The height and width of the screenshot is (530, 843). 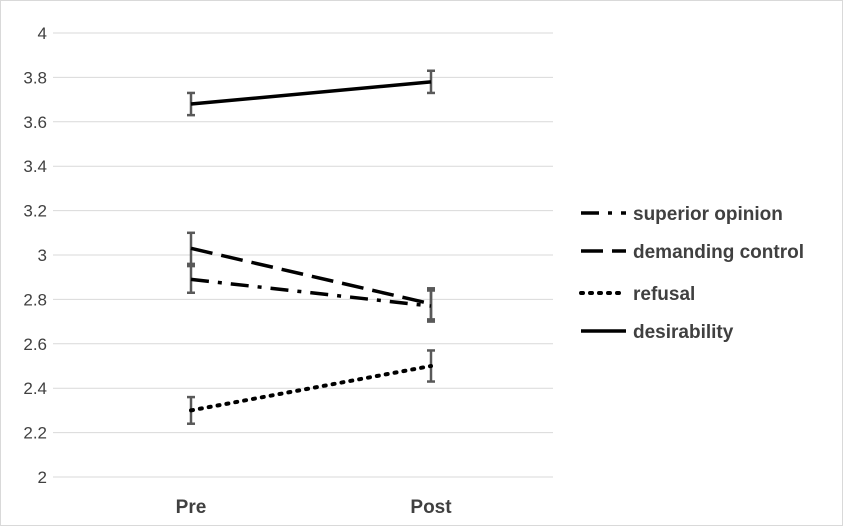 What do you see at coordinates (35, 166) in the screenshot?
I see `y-tick-label: 3.4` at bounding box center [35, 166].